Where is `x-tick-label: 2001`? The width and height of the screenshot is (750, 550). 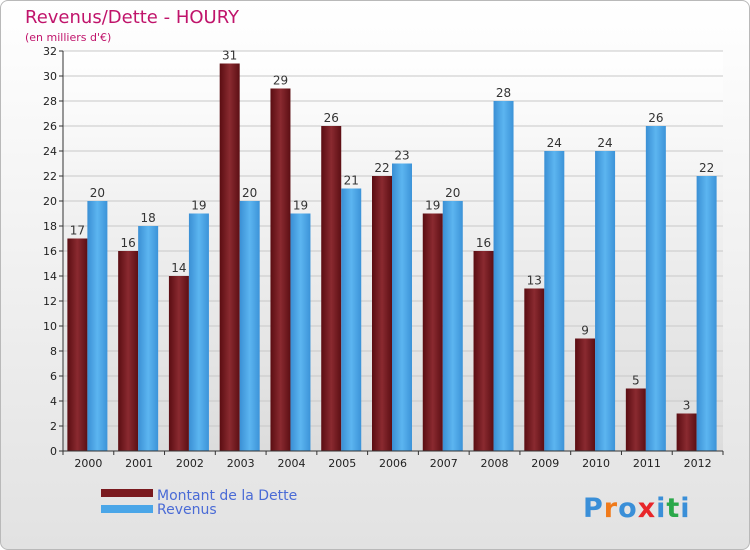
x-tick-label: 2001 is located at coordinates (139, 463).